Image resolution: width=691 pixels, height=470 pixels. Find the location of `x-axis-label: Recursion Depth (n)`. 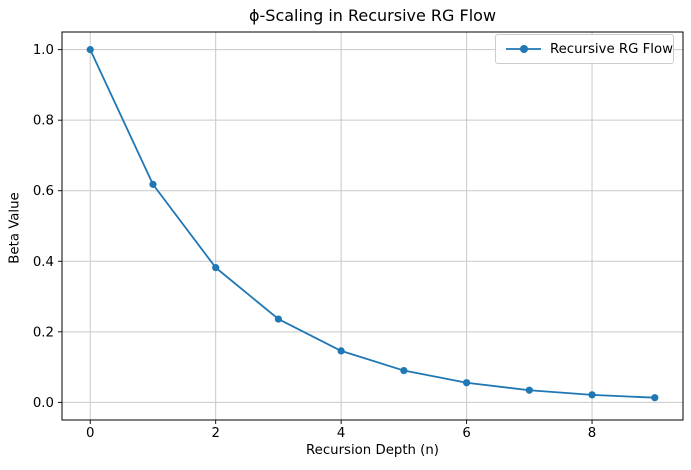

x-axis-label: Recursion Depth (n) is located at coordinates (372, 450).